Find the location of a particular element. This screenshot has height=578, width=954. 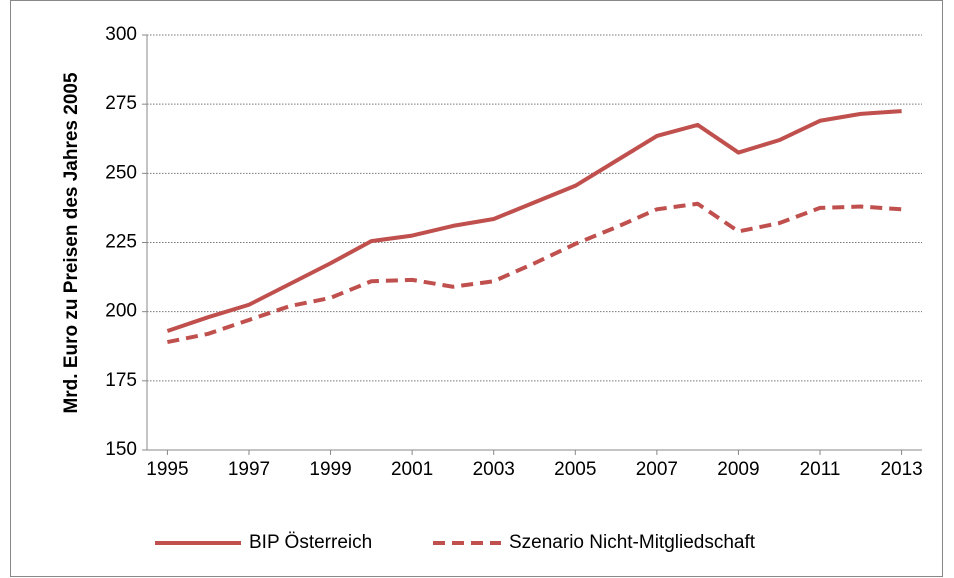

y-tick-label: 200 is located at coordinates (121, 311).